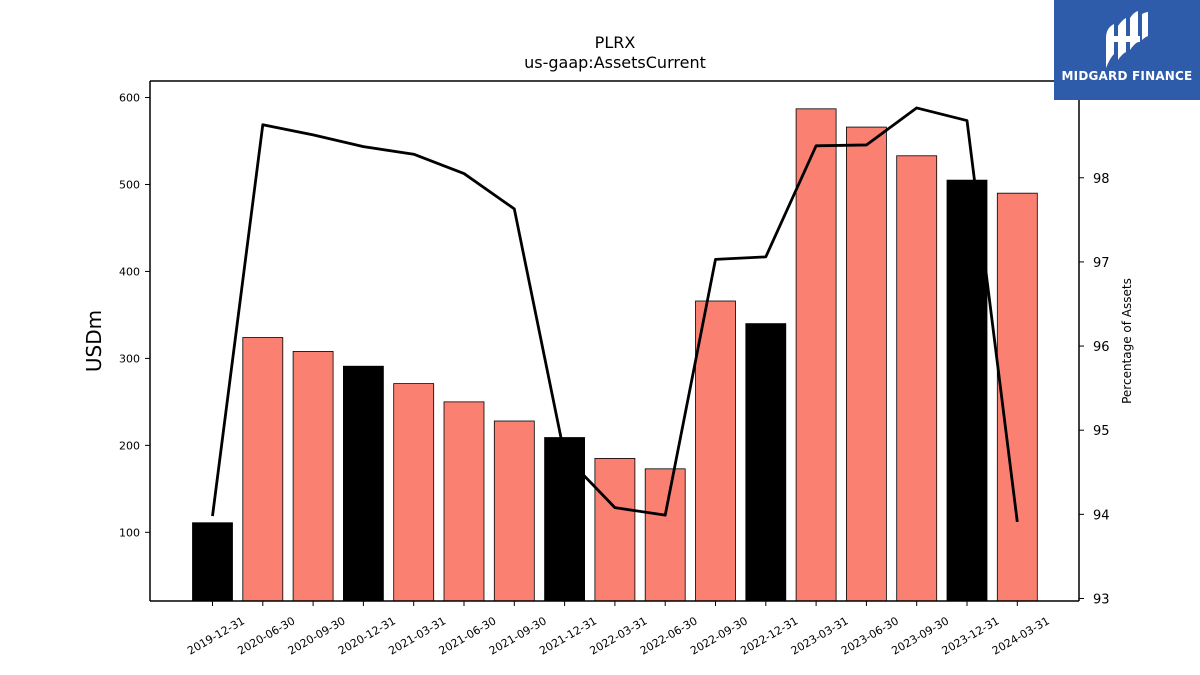 The height and width of the screenshot is (675, 1200). Describe the element at coordinates (1101, 179) in the screenshot. I see `y2-tick-label: 98` at that location.